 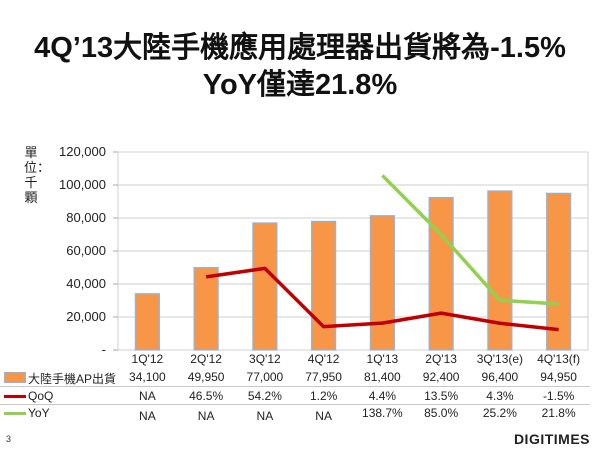 What do you see at coordinates (265, 286) in the screenshot?
I see `bar-3Q'12` at bounding box center [265, 286].